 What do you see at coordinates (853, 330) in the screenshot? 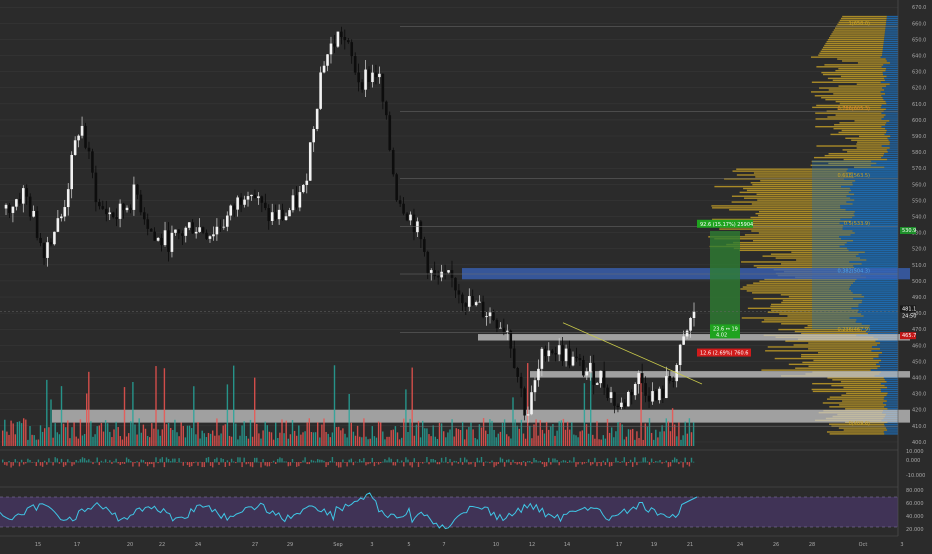
I see `fib-level-label: 0.236(467.9)` at bounding box center [853, 330].